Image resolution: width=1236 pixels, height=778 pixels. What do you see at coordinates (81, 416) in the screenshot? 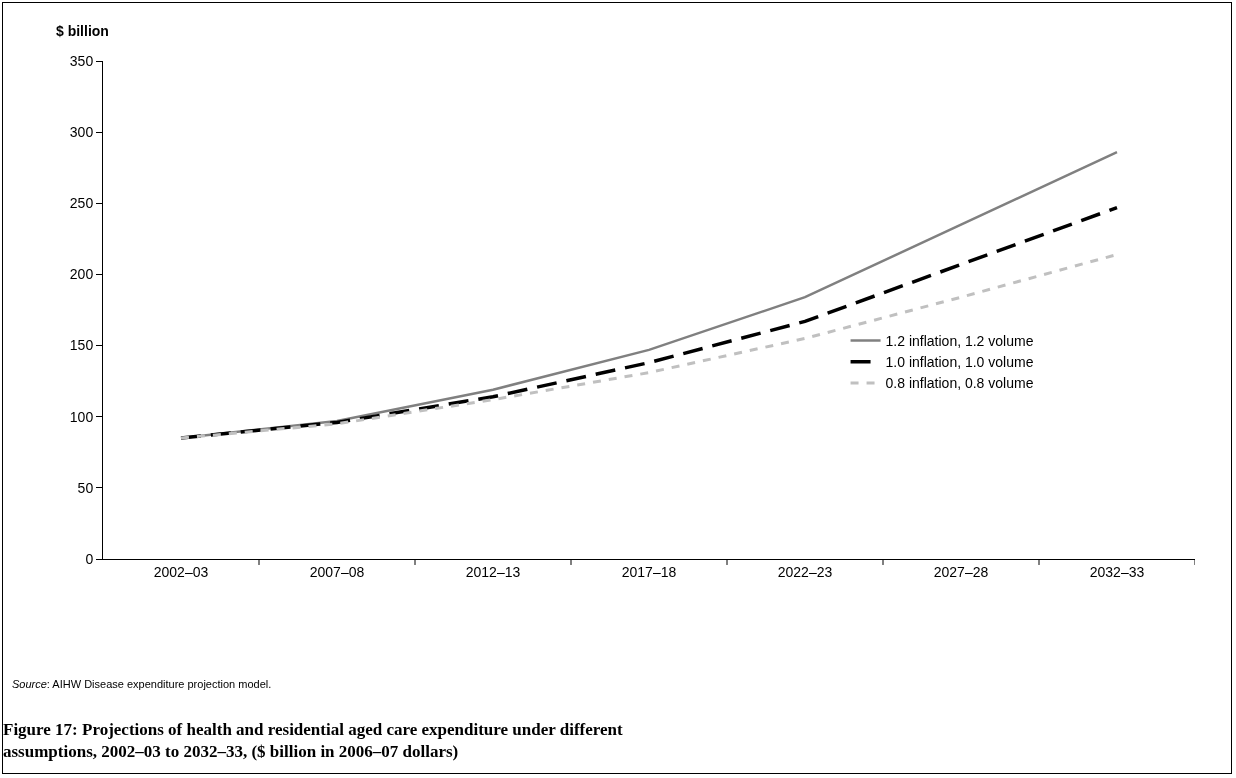
I see `y-tick-label: 100` at bounding box center [81, 416].